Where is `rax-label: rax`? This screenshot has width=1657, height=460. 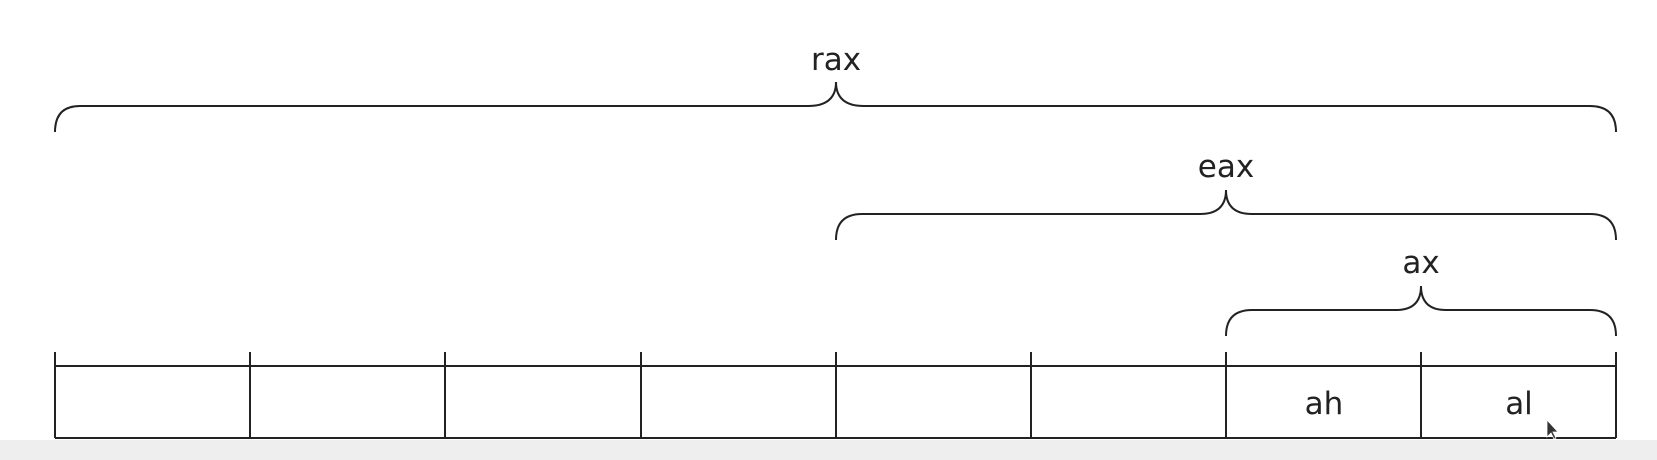
rax-label: rax is located at coordinates (836, 60).